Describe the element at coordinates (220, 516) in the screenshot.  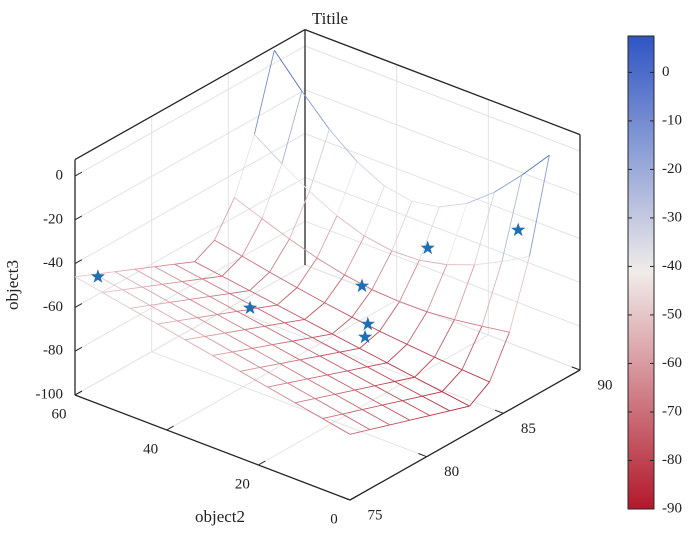
I see `y-axis-label: object2` at that location.